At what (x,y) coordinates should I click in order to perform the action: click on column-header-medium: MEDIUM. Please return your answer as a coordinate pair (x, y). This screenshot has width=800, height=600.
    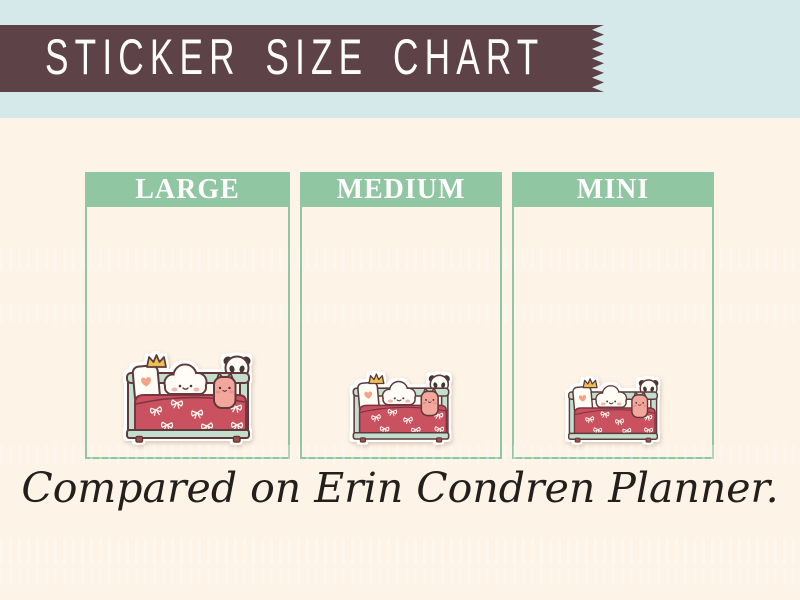
    Looking at the image, I should click on (401, 189).